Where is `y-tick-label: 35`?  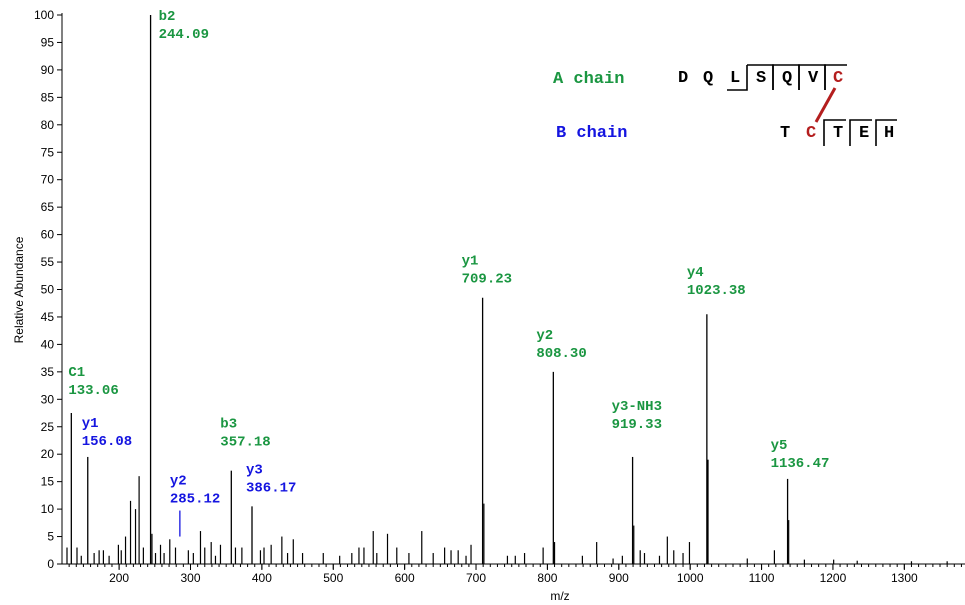 y-tick-label: 35 is located at coordinates (48, 372).